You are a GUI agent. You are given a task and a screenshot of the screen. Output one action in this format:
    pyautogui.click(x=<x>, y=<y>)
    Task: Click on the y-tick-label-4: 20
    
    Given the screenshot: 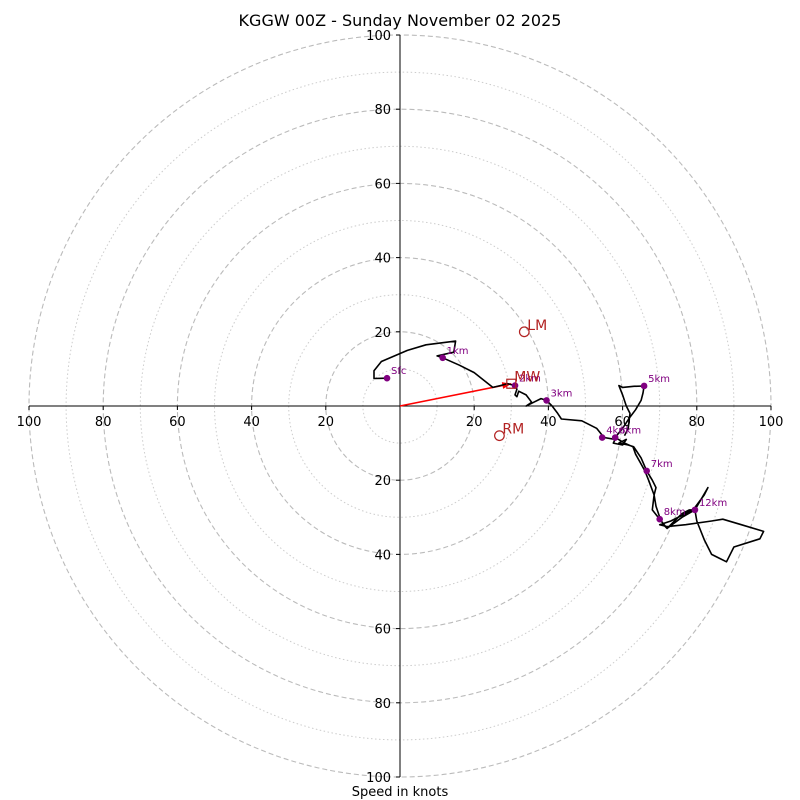 What is the action you would take?
    pyautogui.click(x=382, y=333)
    